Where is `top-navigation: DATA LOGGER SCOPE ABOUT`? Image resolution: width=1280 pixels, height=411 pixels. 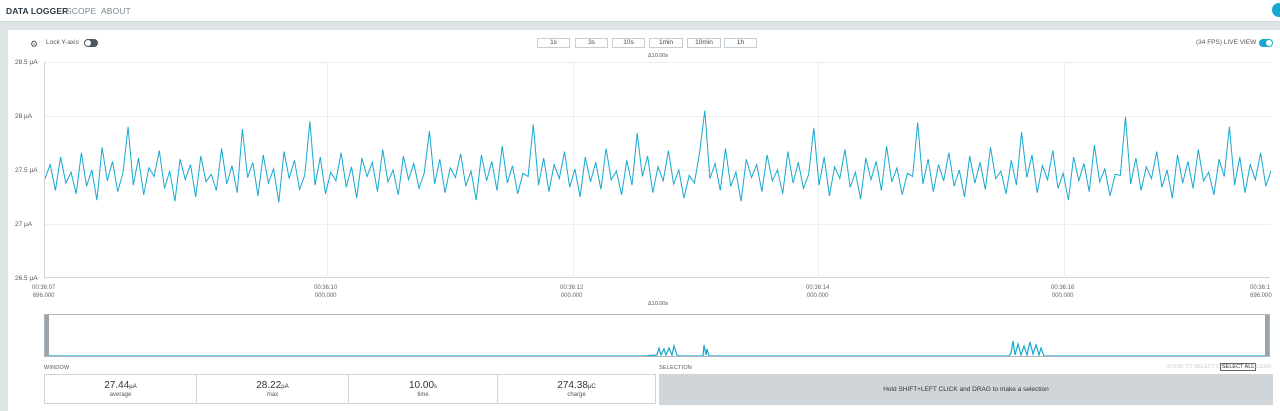 top-navigation: DATA LOGGER SCOPE ABOUT is located at coordinates (640, 11).